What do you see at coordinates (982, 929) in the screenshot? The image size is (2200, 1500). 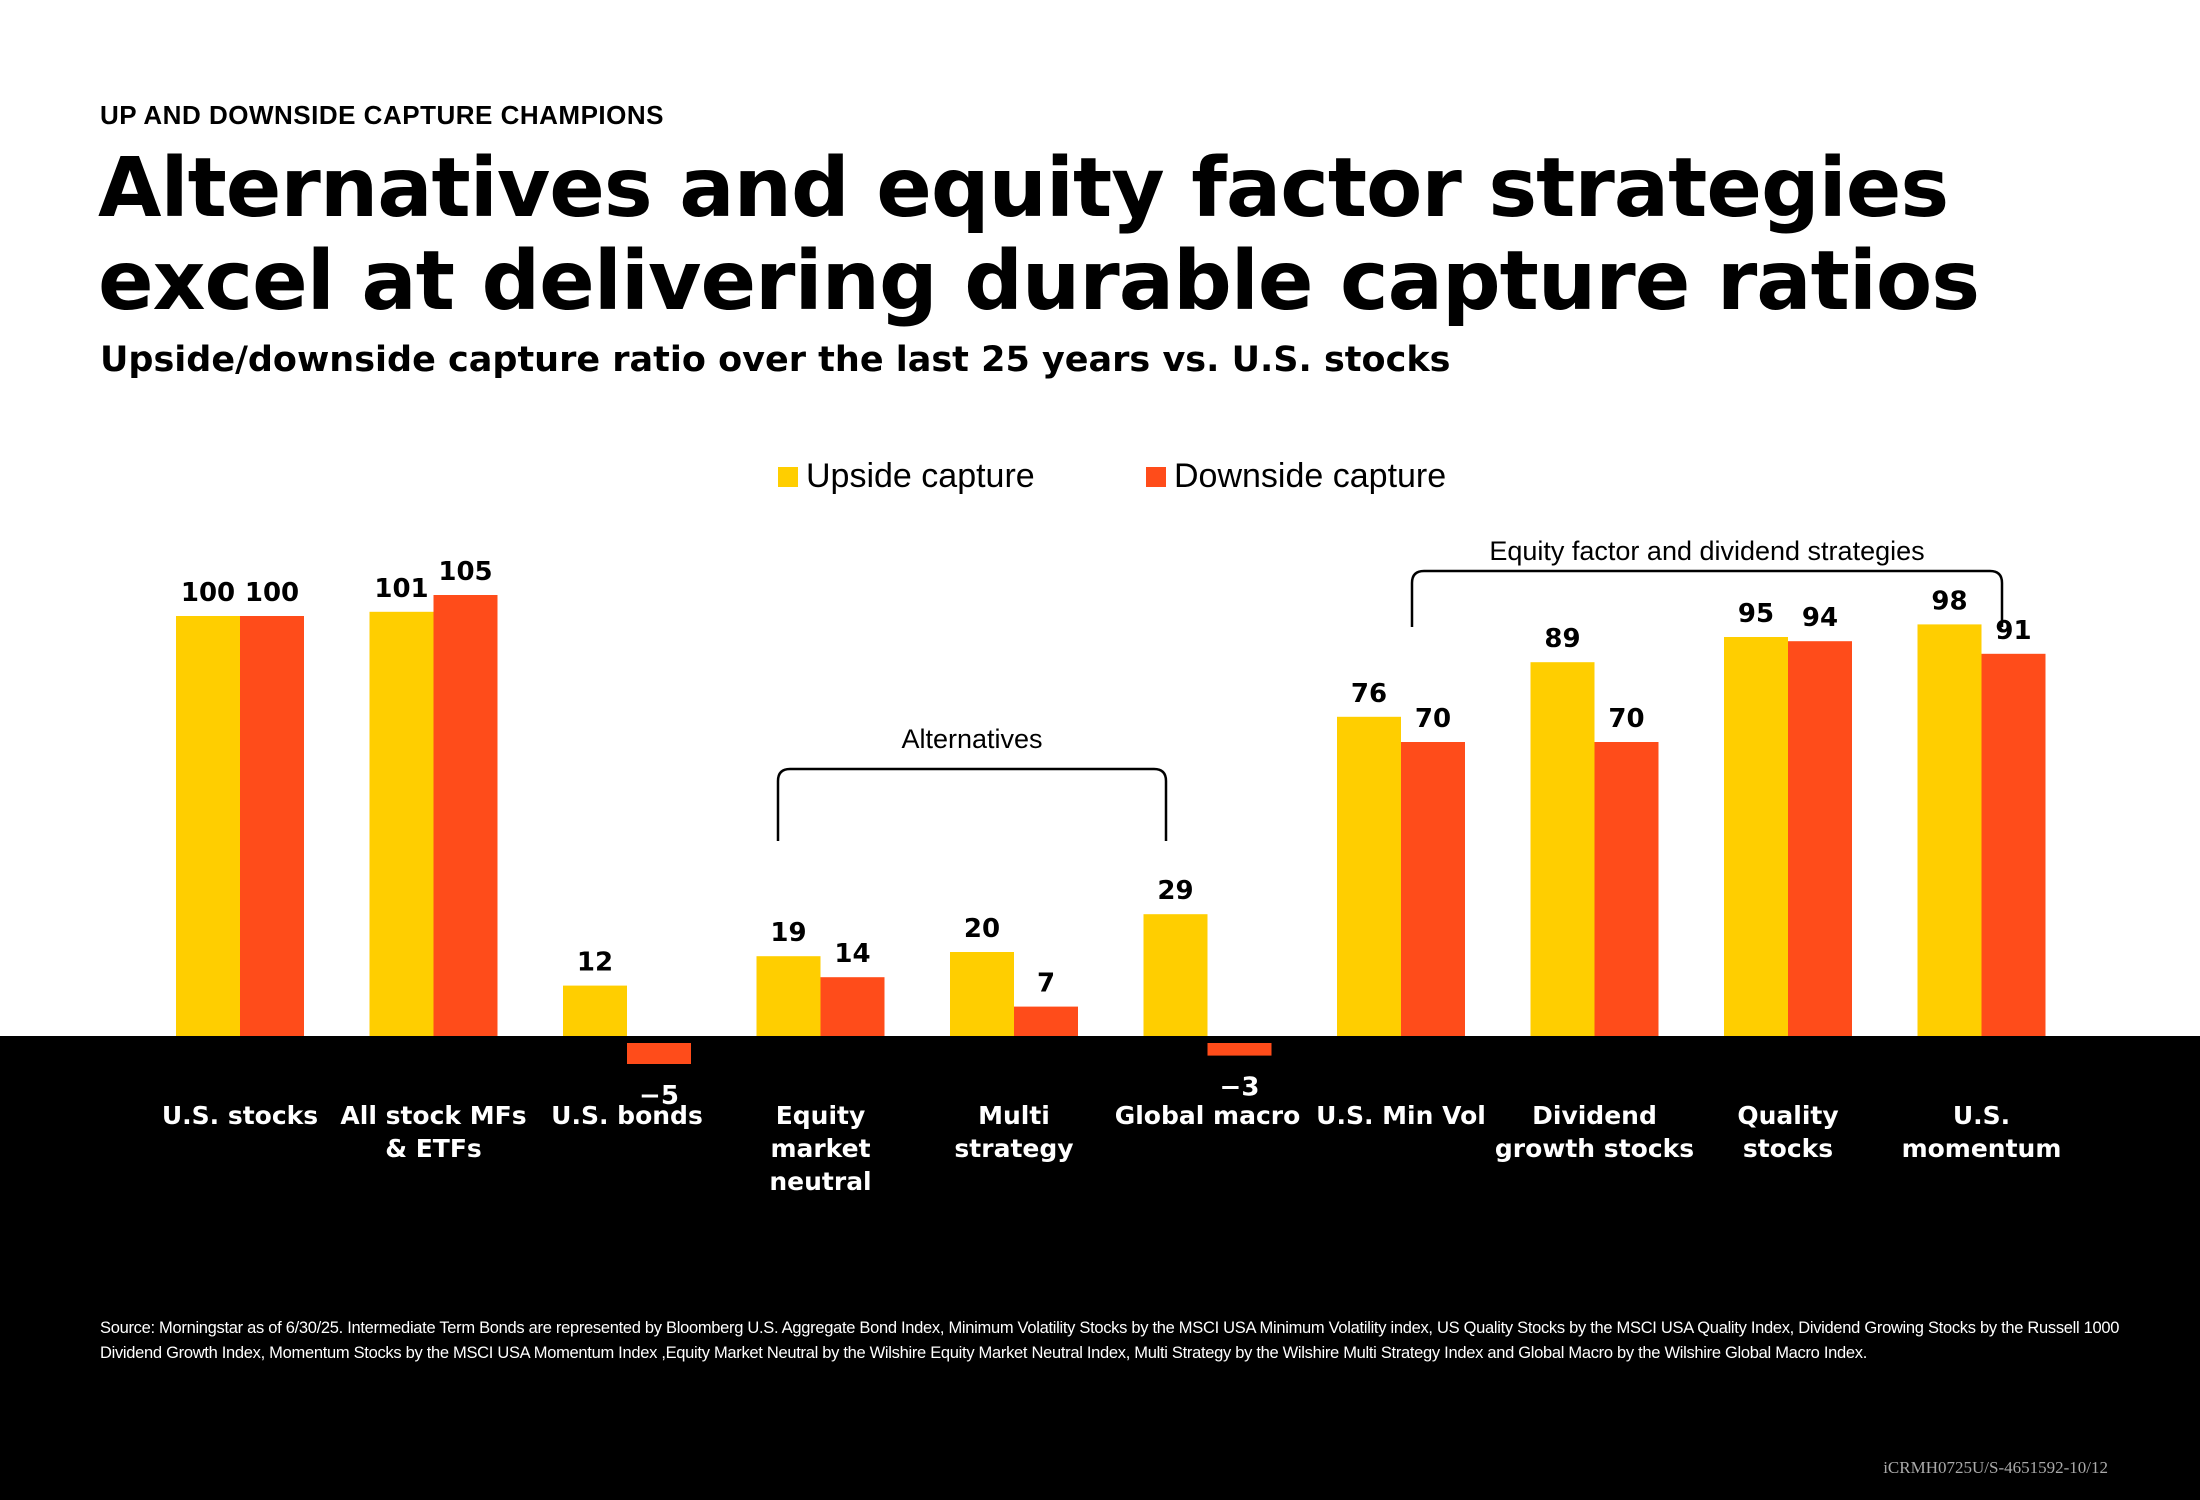 I see `upside-value-label: 20` at bounding box center [982, 929].